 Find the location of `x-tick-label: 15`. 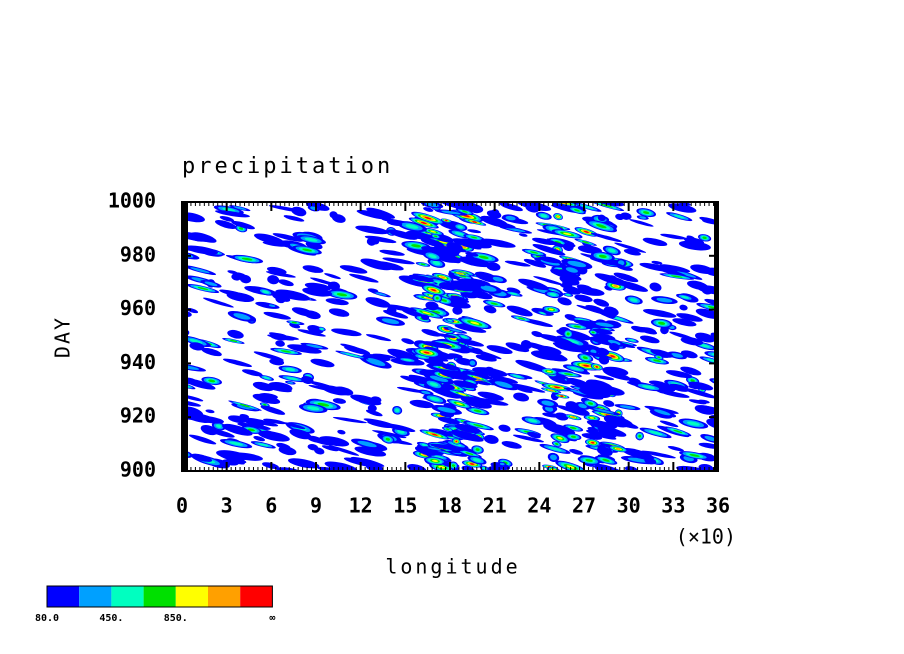

x-tick-label: 15 is located at coordinates (405, 506).